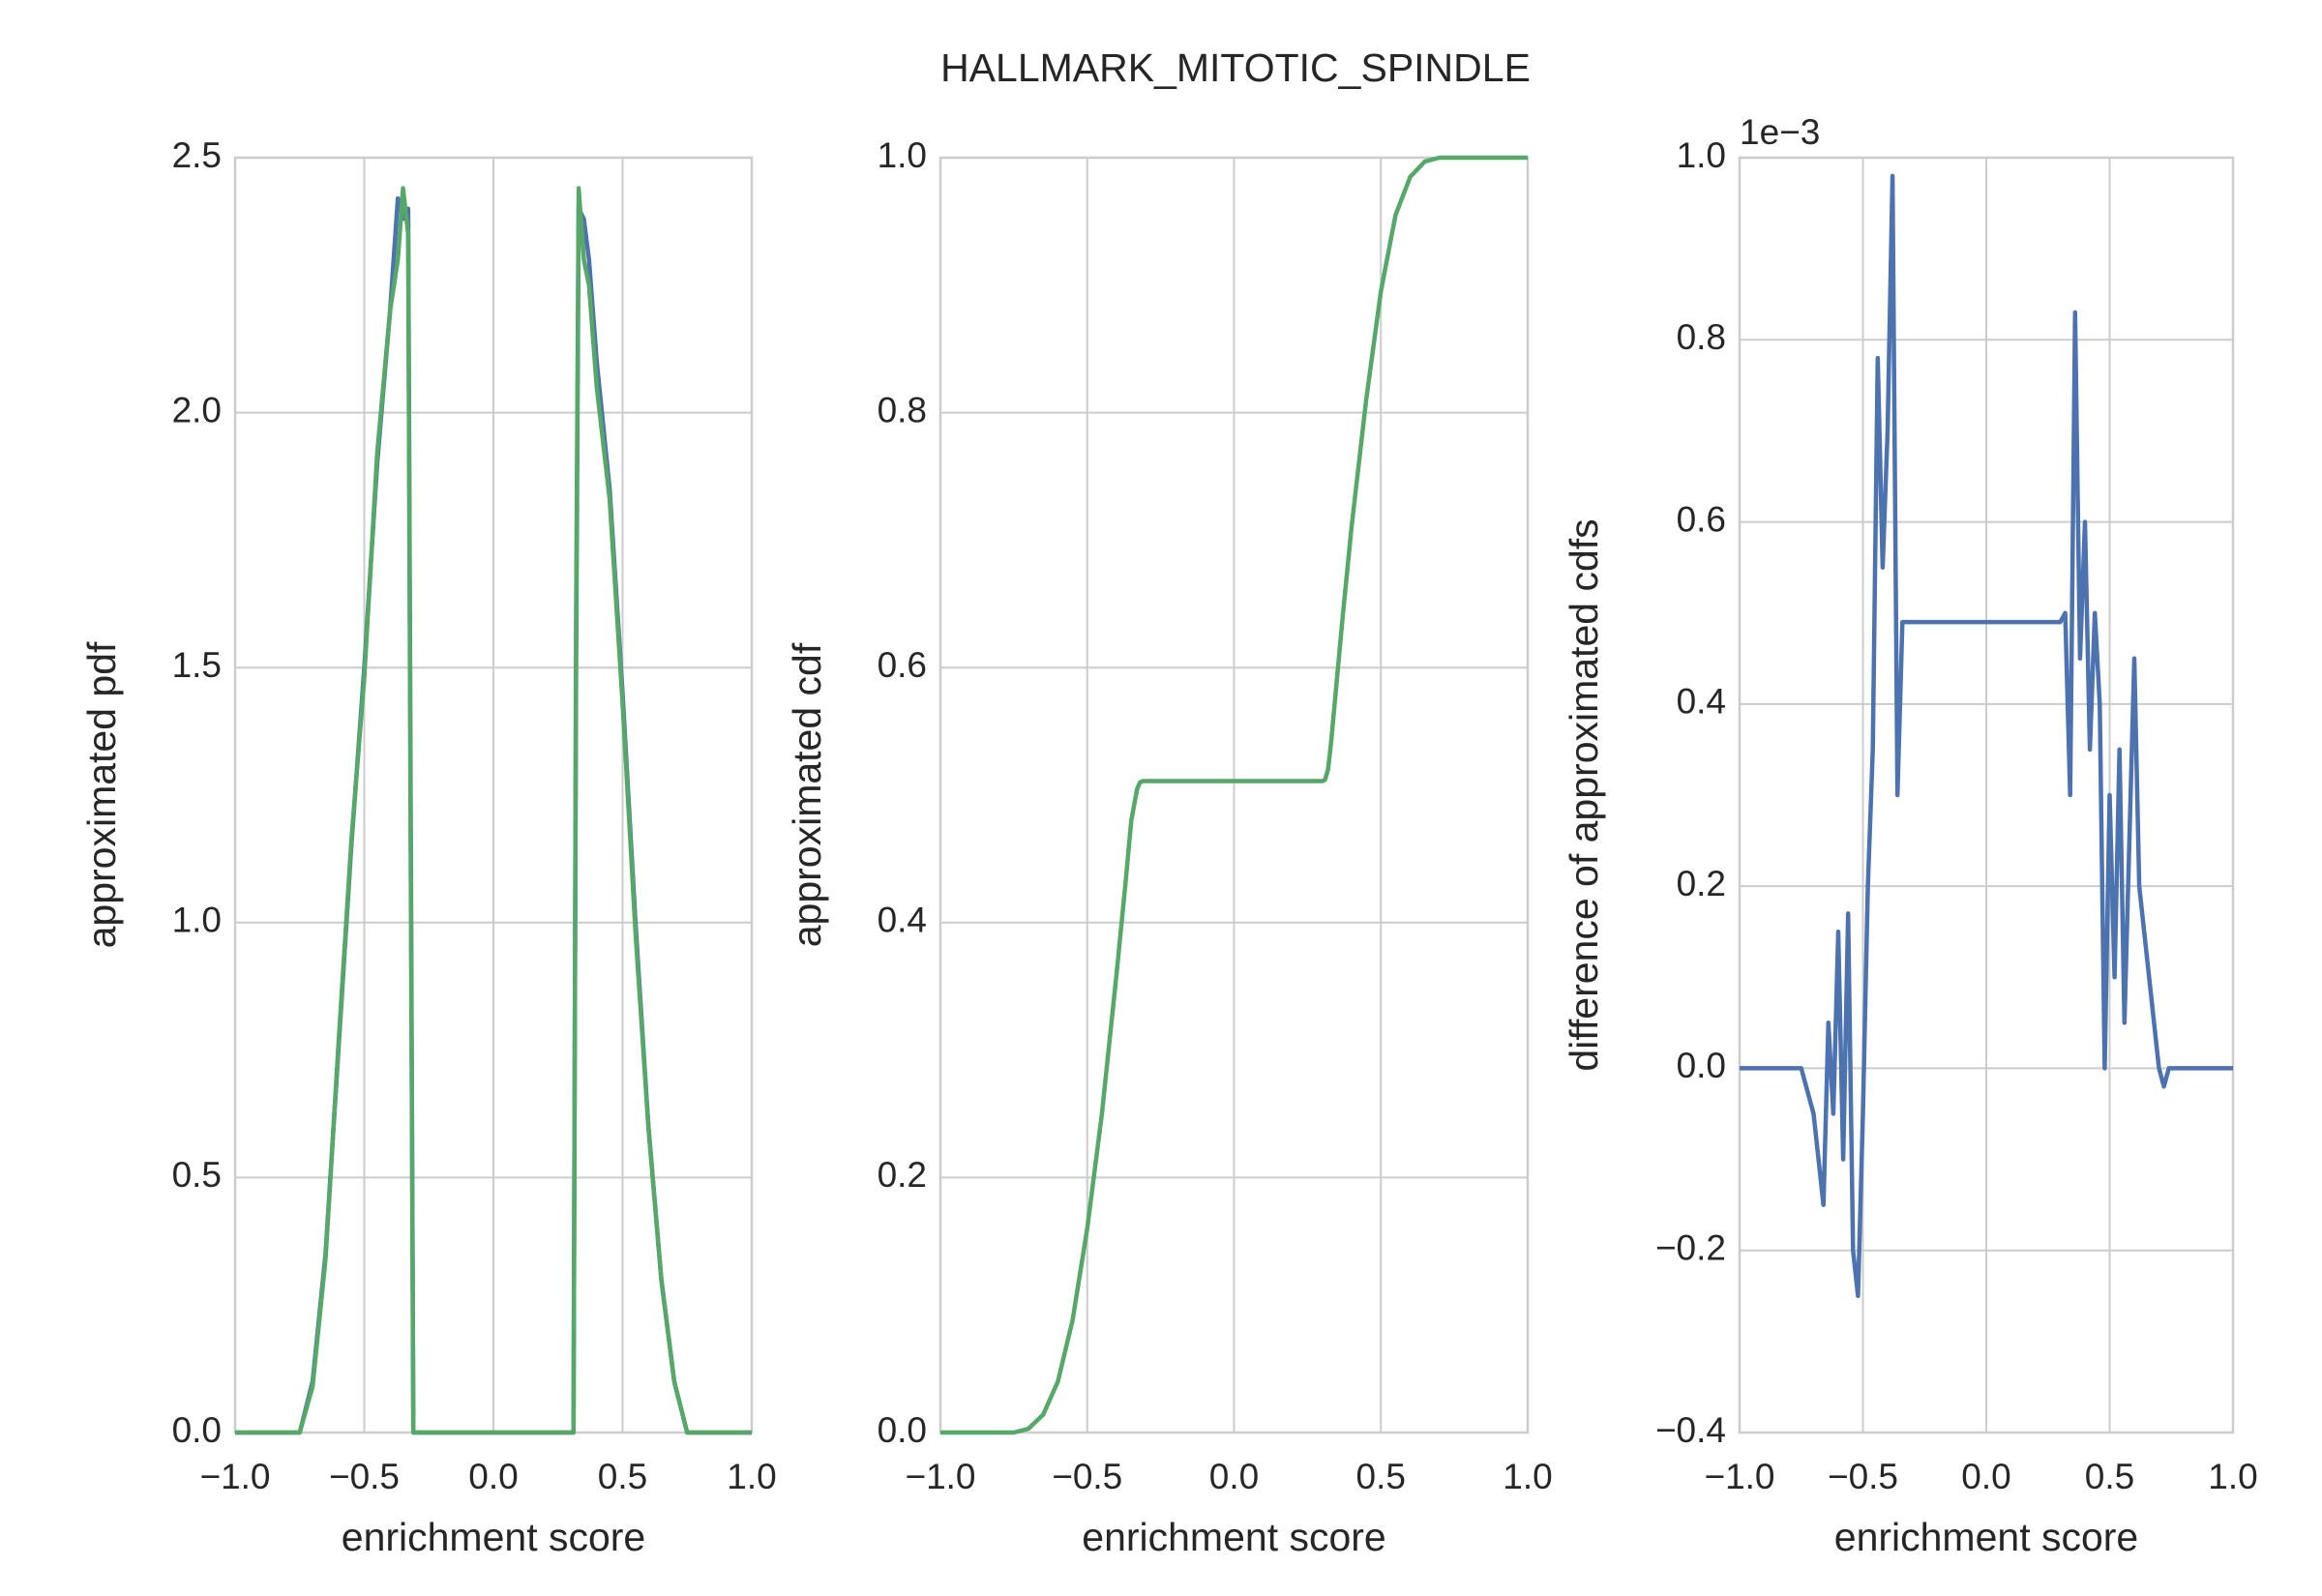  I want to click on y-tick-label: 2.0, so click(197, 409).